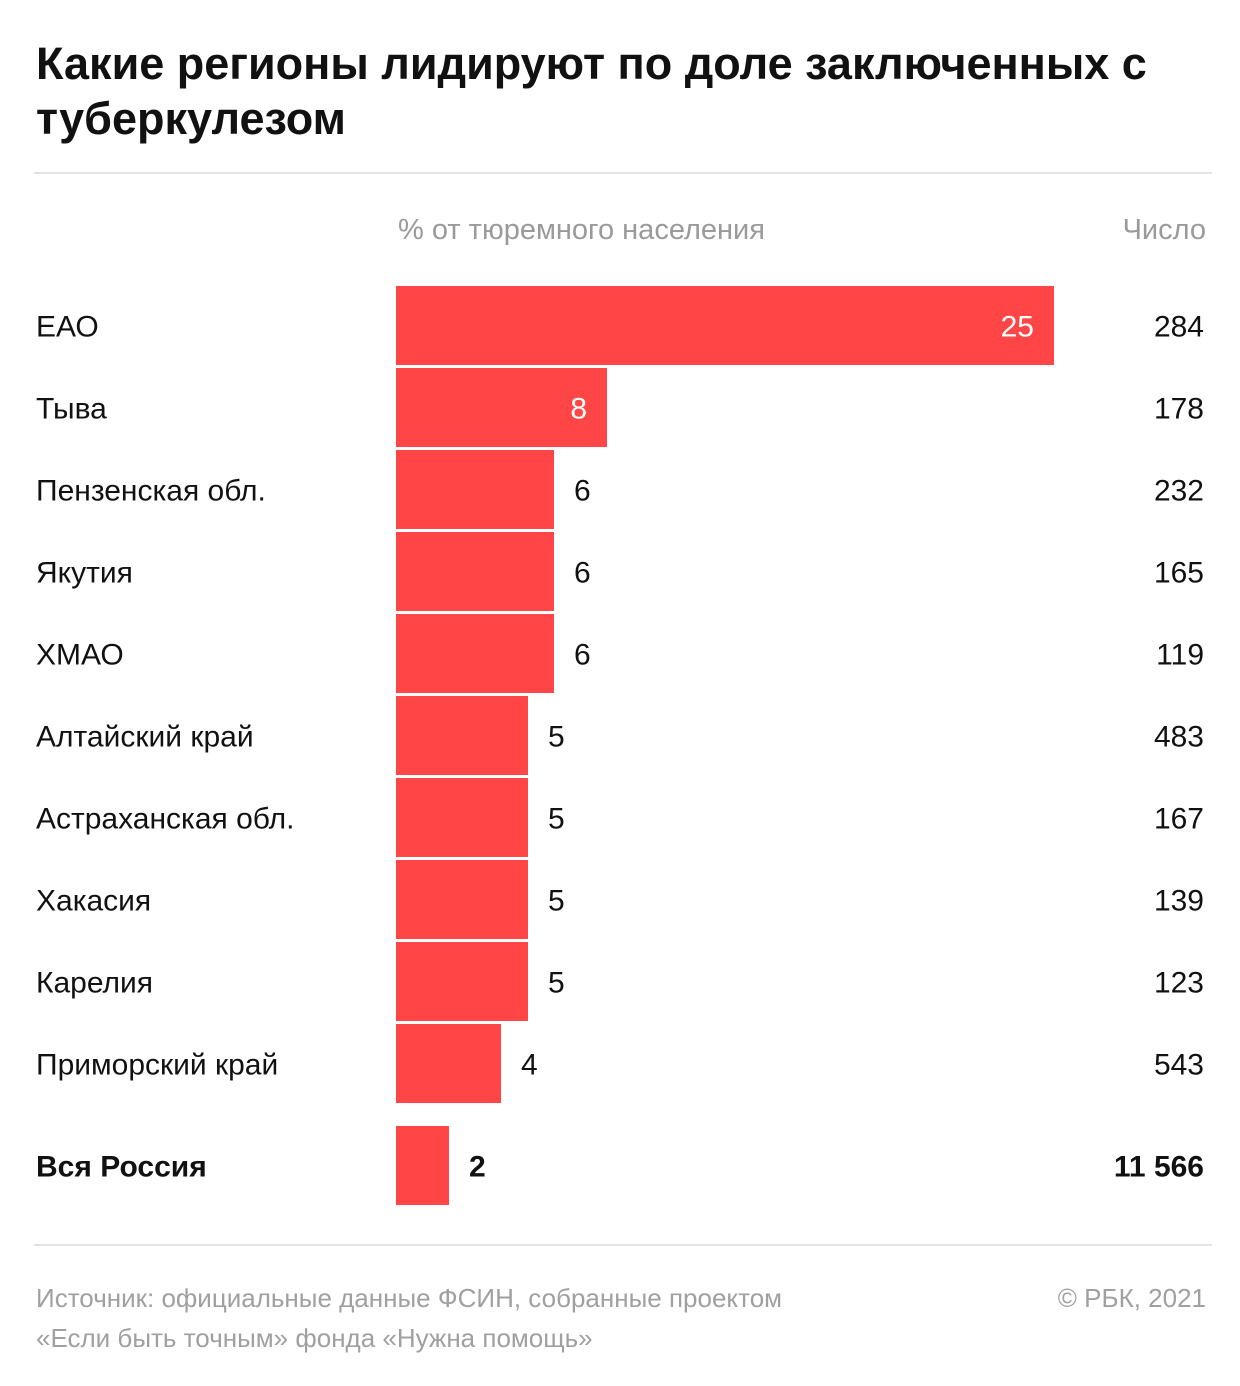 The width and height of the screenshot is (1240, 1386). What do you see at coordinates (1131, 1298) in the screenshot?
I see `copyright: © РБК, 2021` at bounding box center [1131, 1298].